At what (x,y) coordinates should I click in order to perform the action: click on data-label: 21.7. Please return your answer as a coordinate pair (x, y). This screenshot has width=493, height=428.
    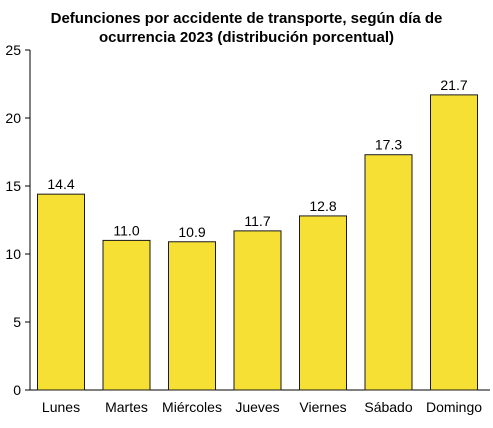
    Looking at the image, I should click on (453, 85).